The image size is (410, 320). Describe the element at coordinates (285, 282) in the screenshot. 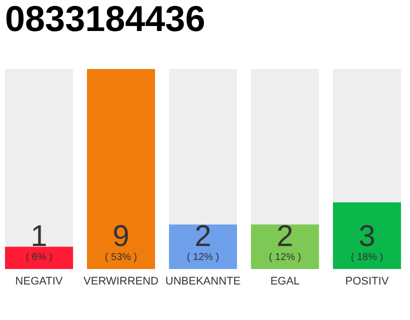

I see `x-tick-label: EGAL` at that location.